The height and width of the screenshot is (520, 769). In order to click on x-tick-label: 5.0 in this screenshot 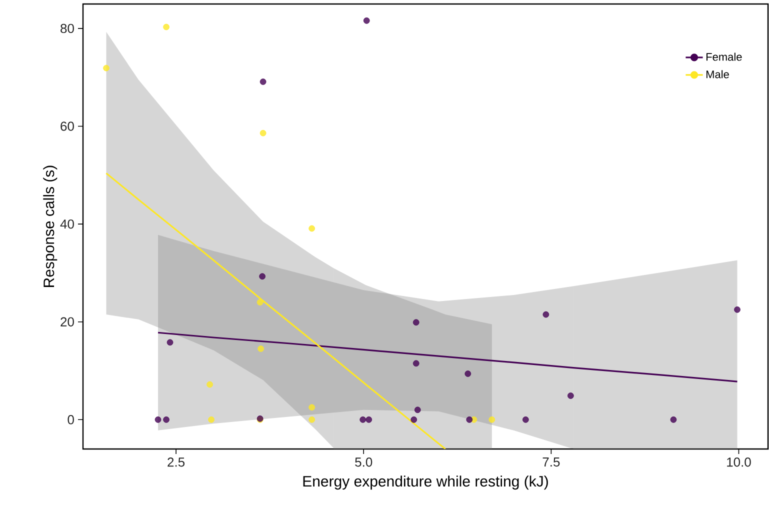, I will do `click(363, 462)`.